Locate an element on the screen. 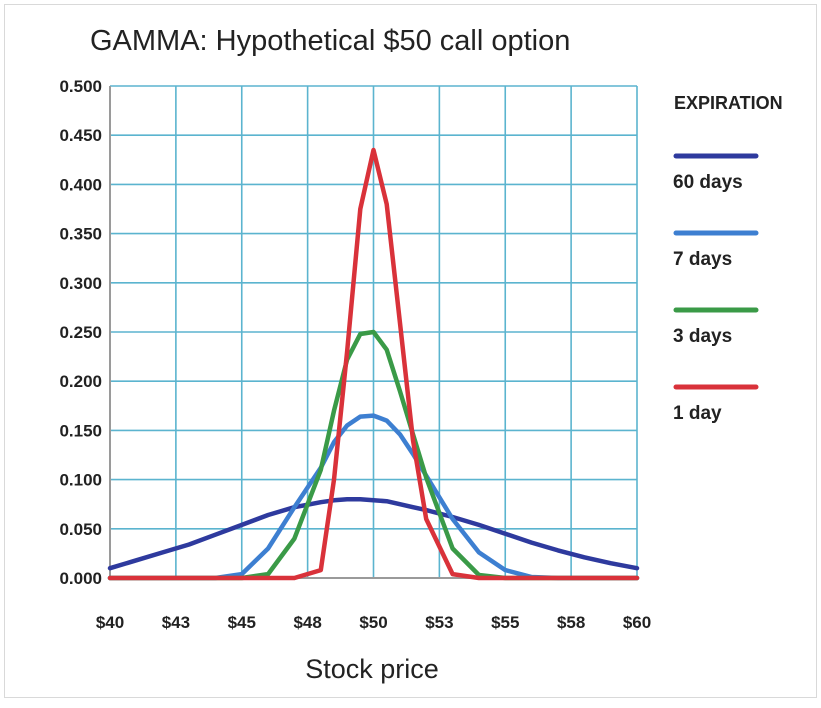  legend-label-60-days: 60 days is located at coordinates (708, 182).